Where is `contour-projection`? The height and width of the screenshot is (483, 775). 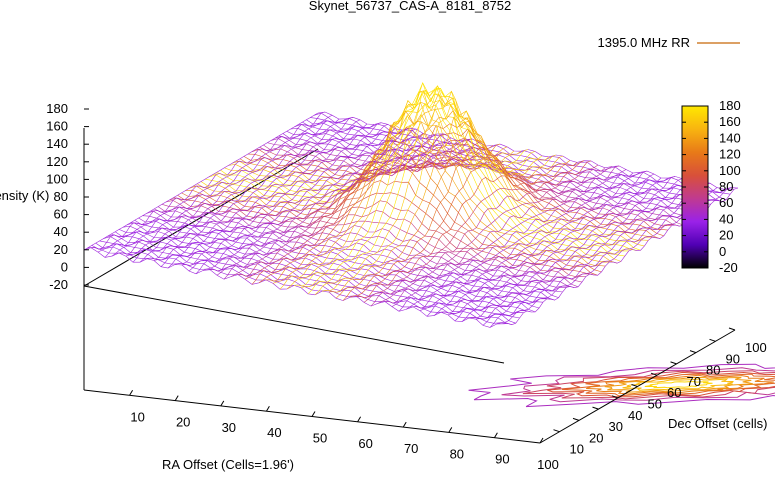 contour-projection is located at coordinates (621, 385).